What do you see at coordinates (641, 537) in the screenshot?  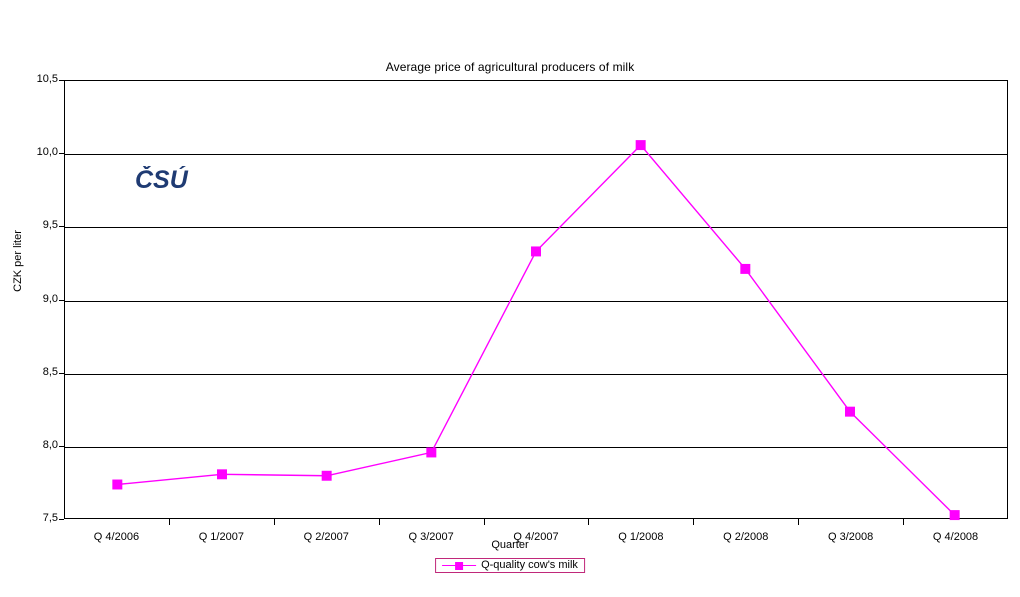 I see `x-tick-label: Q 1/2008` at bounding box center [641, 537].